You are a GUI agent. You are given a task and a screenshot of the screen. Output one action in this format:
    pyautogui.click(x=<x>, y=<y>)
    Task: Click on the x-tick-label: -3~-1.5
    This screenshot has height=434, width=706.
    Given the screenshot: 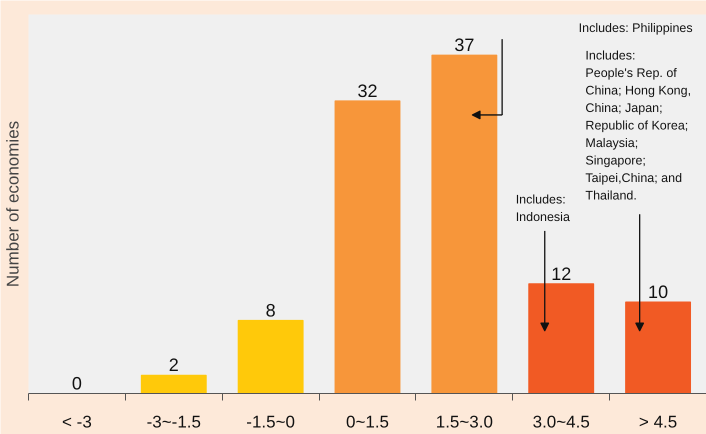 What is the action you would take?
    pyautogui.click(x=173, y=422)
    